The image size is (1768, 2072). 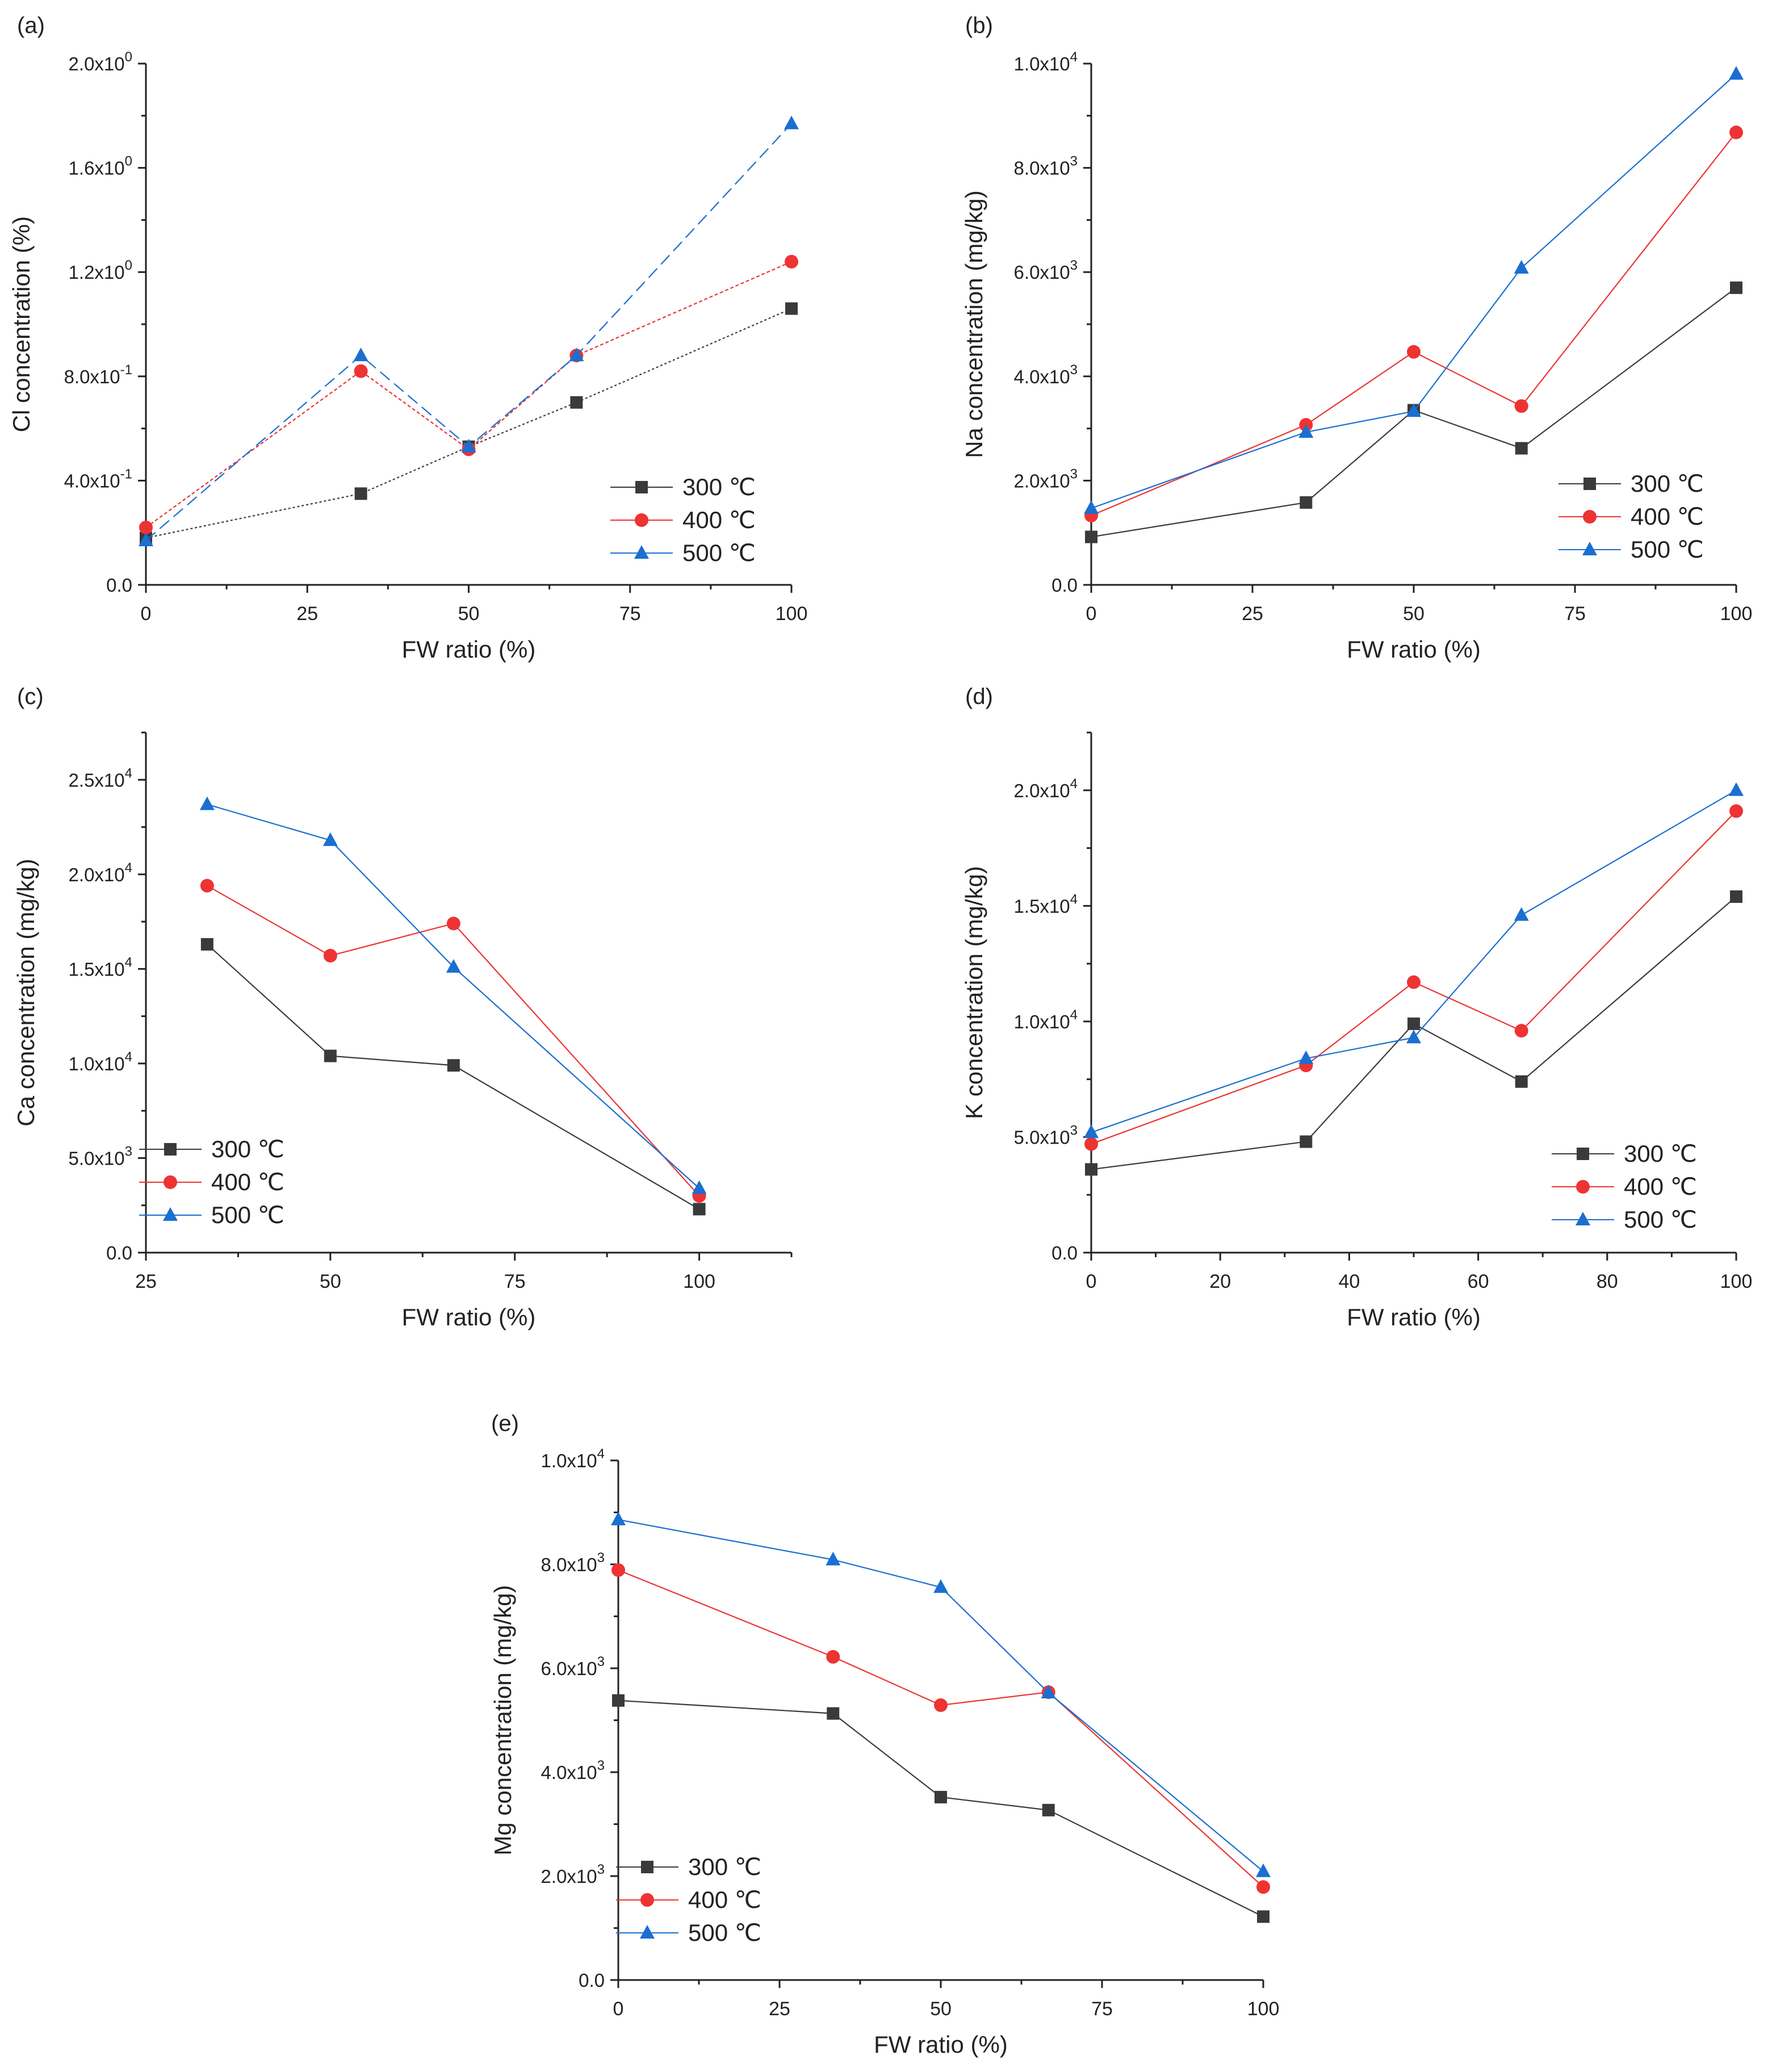 What do you see at coordinates (21, 324) in the screenshot?
I see `y-axis-label: Cl concentration (%)` at bounding box center [21, 324].